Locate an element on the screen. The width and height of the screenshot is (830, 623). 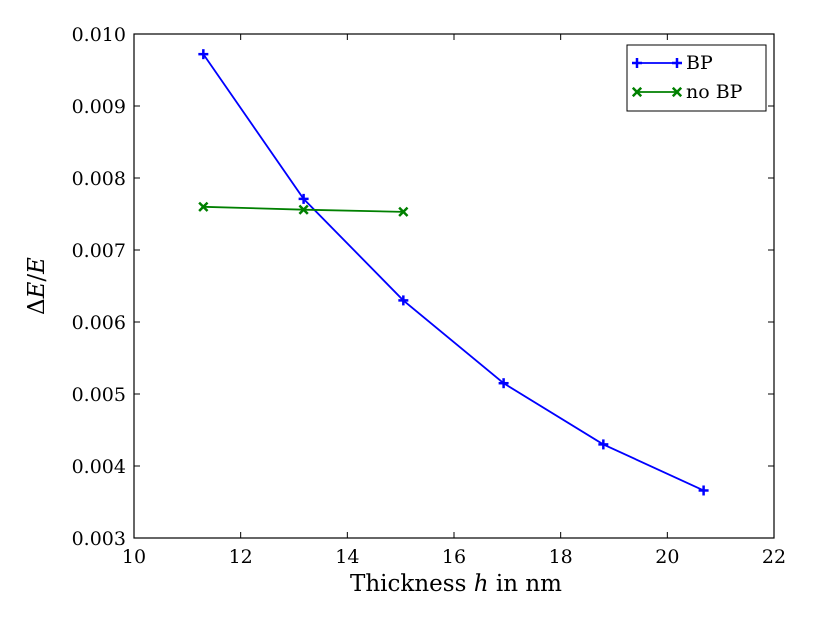
legend: BP no BP is located at coordinates (696, 78).